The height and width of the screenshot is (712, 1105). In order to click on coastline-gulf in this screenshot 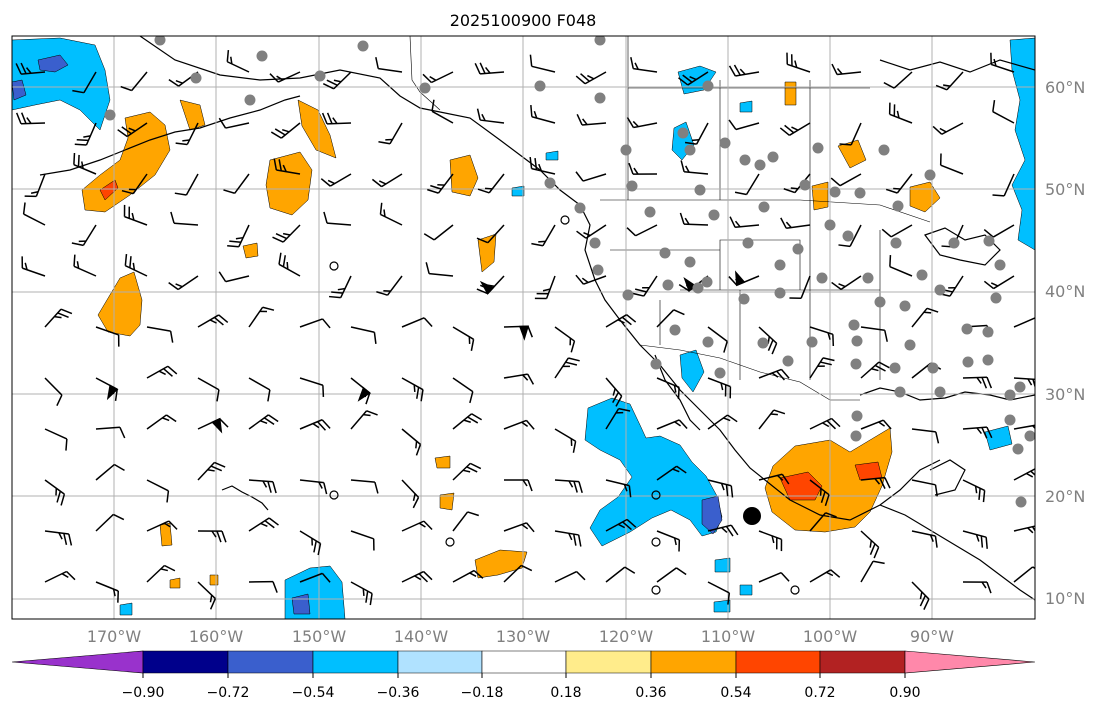, I will do `click(947, 394)`.